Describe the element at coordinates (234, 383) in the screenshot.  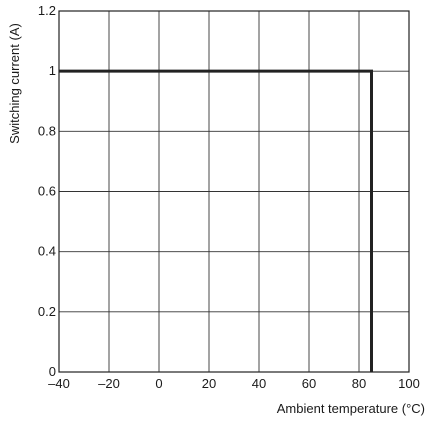
I see `x-tick-labels: –40 –20 0 20 40 60 80 100` at that location.